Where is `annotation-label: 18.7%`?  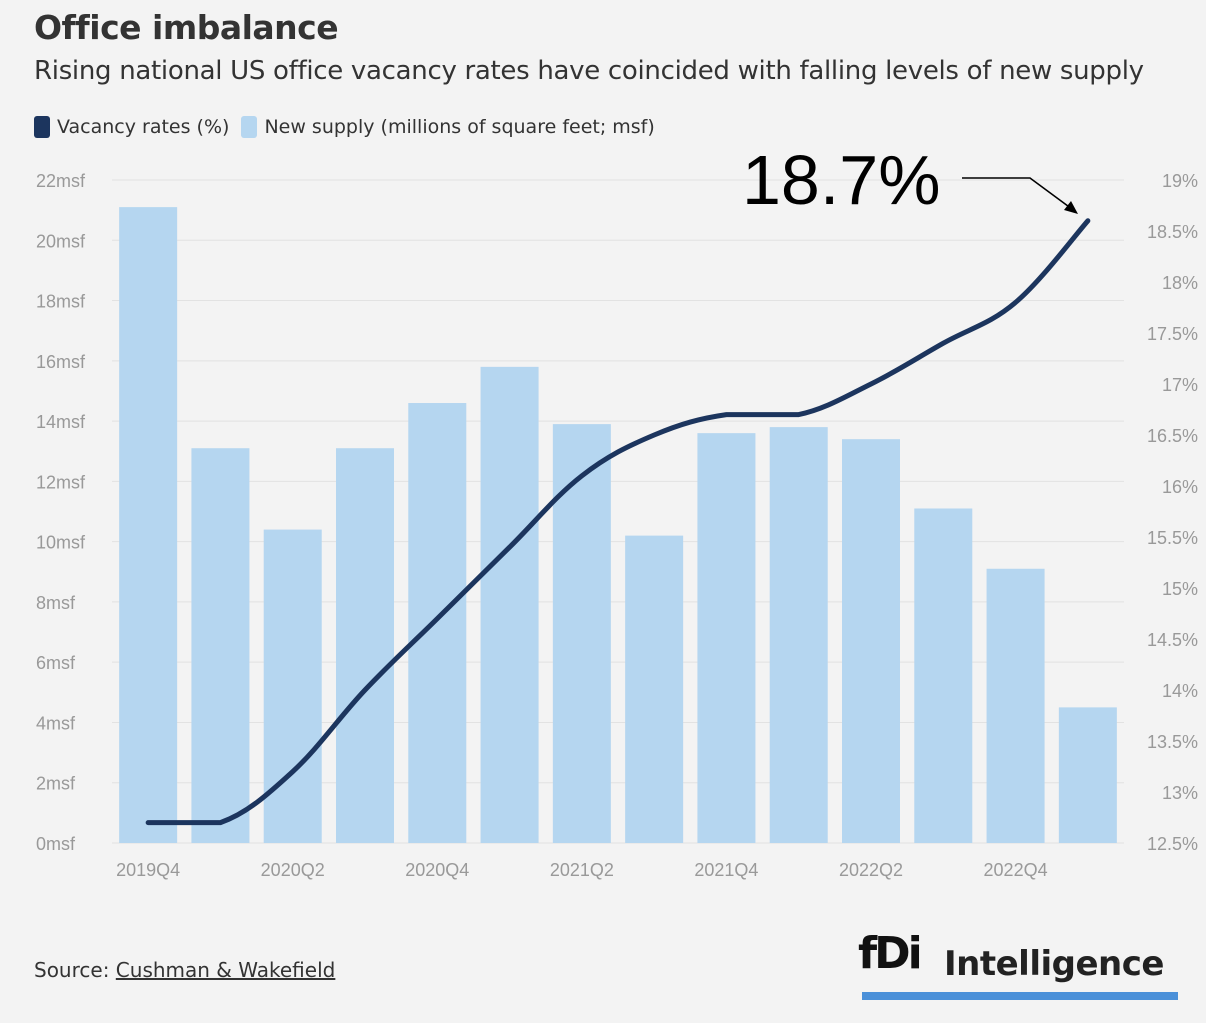 annotation-label: 18.7% is located at coordinates (841, 180).